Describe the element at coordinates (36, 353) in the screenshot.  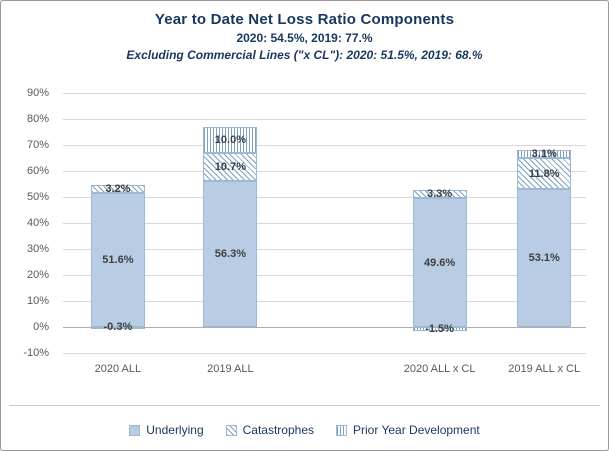
I see `y-axis-tick-label: -10%` at that location.